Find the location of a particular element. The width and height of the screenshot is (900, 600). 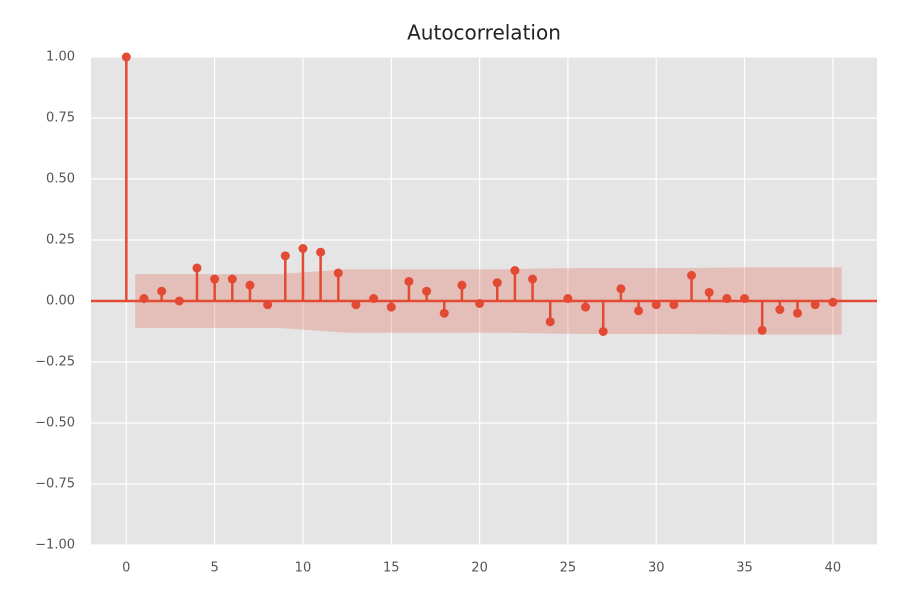

x-tick-label: 35 is located at coordinates (744, 568).